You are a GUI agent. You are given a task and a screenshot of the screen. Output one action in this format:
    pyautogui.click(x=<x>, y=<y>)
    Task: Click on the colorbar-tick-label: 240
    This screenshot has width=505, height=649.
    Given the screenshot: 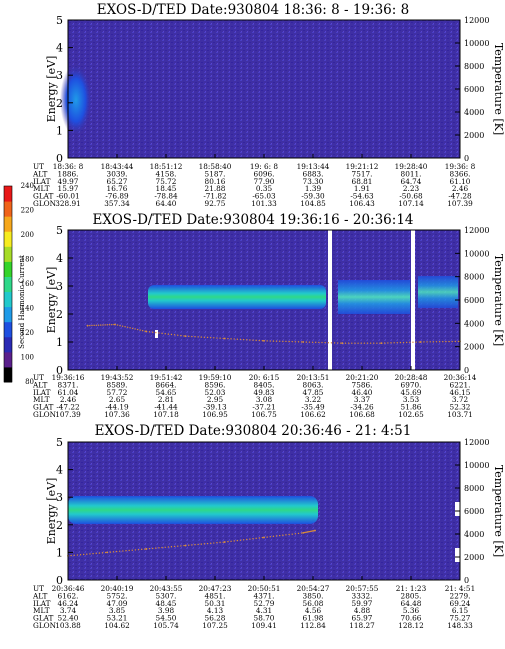 What is the action you would take?
    pyautogui.click(x=27, y=186)
    